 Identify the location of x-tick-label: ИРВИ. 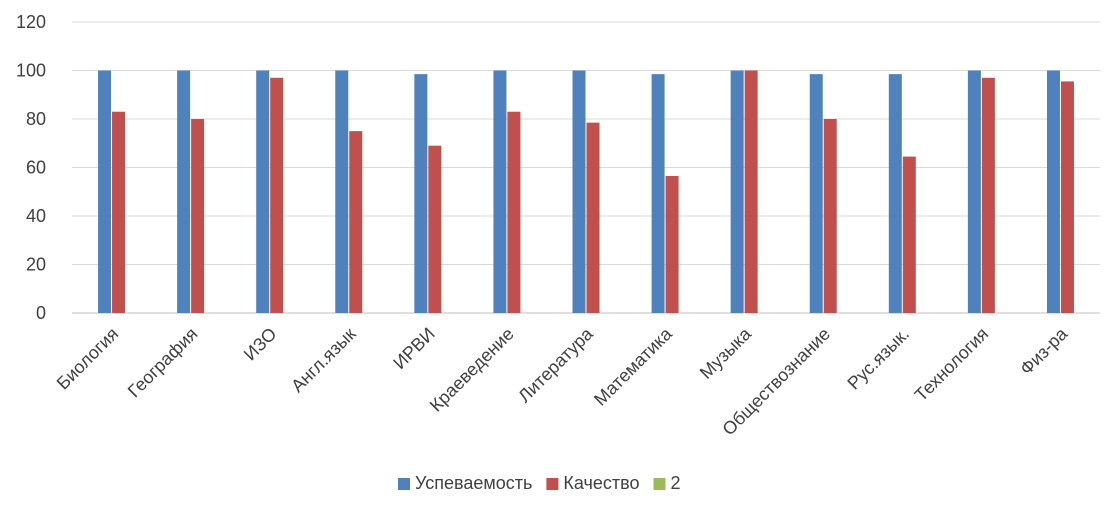
(413, 348).